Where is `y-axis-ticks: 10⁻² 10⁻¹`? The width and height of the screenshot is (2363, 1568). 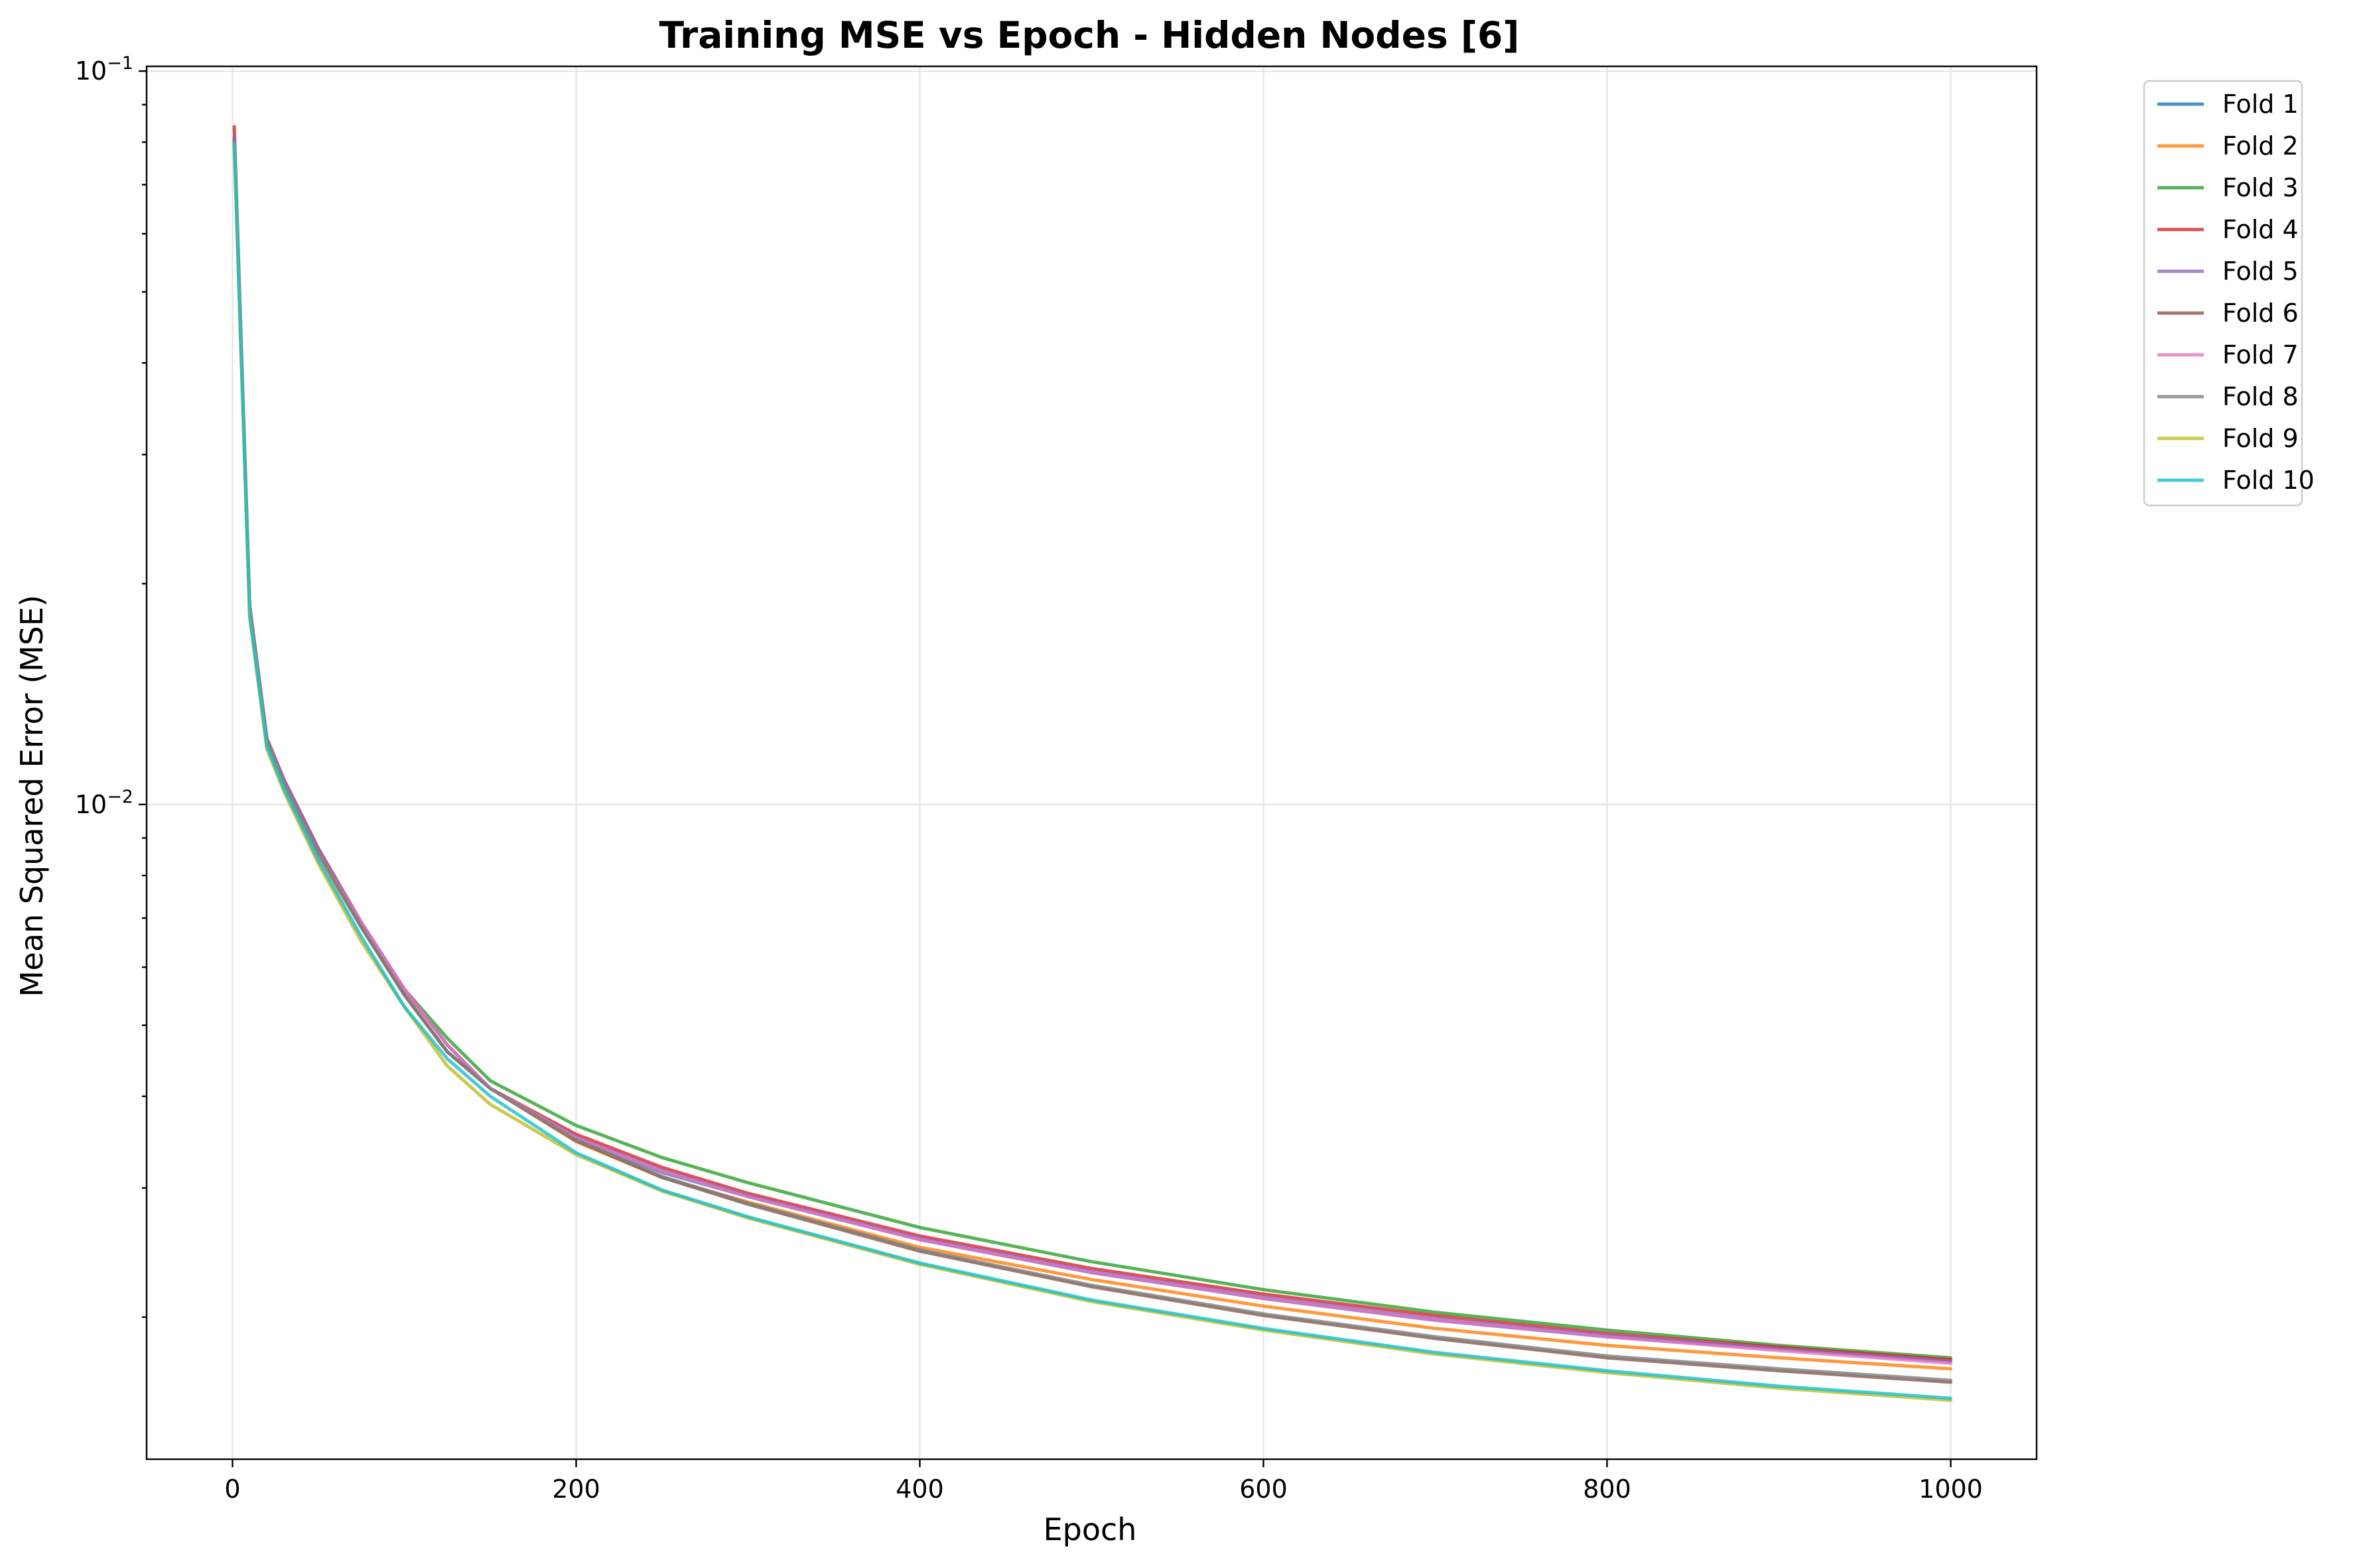 y-axis-ticks: 10⁻² 10⁻¹ is located at coordinates (111, 685).